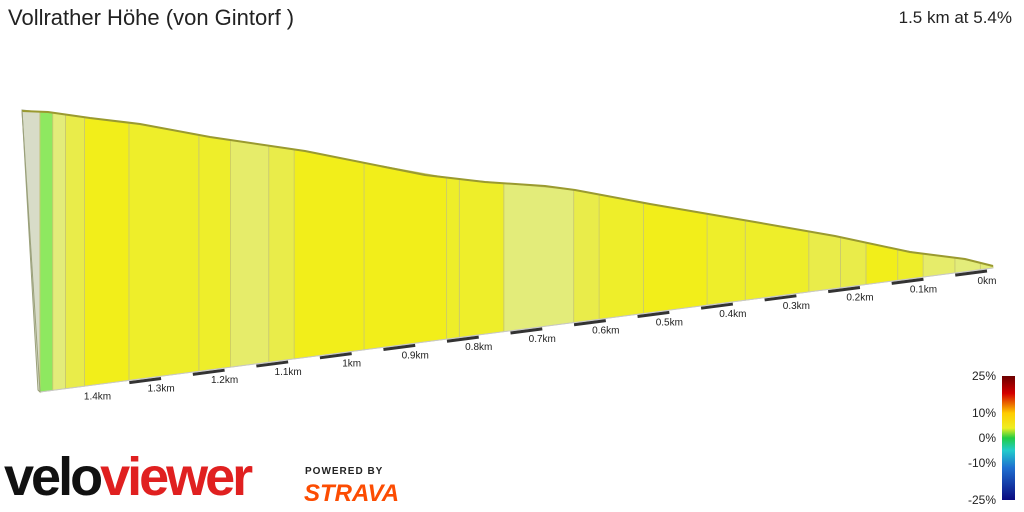 The height and width of the screenshot is (512, 1024). What do you see at coordinates (288, 372) in the screenshot?
I see `distance-tick-label: 1.1km` at bounding box center [288, 372].